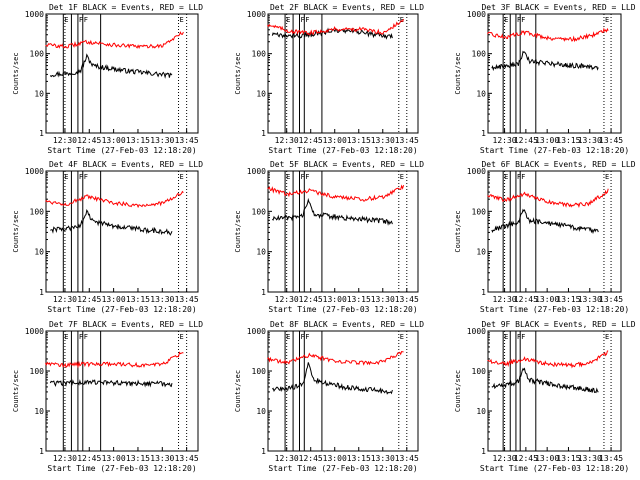 The height and width of the screenshot is (480, 640). Describe the element at coordinates (347, 324) in the screenshot. I see `subplot-title: Det 8F BLACK = Events, RED = LLD` at that location.